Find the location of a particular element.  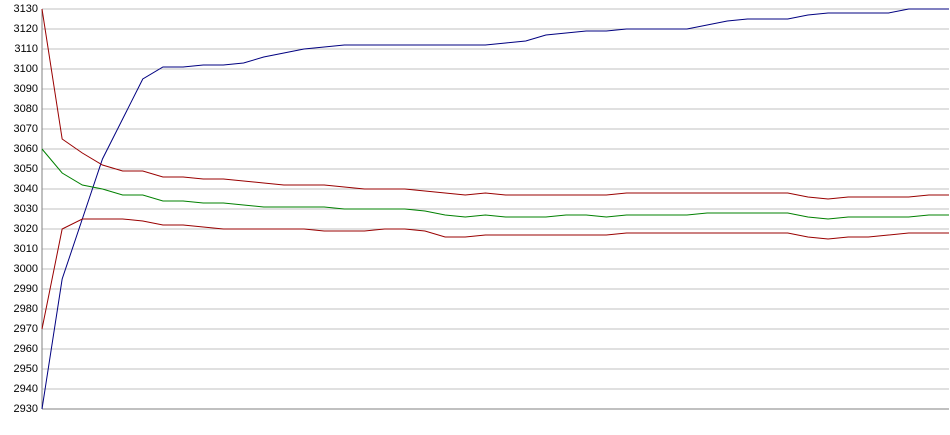

y-tick-label: 2990 is located at coordinates (26, 289).